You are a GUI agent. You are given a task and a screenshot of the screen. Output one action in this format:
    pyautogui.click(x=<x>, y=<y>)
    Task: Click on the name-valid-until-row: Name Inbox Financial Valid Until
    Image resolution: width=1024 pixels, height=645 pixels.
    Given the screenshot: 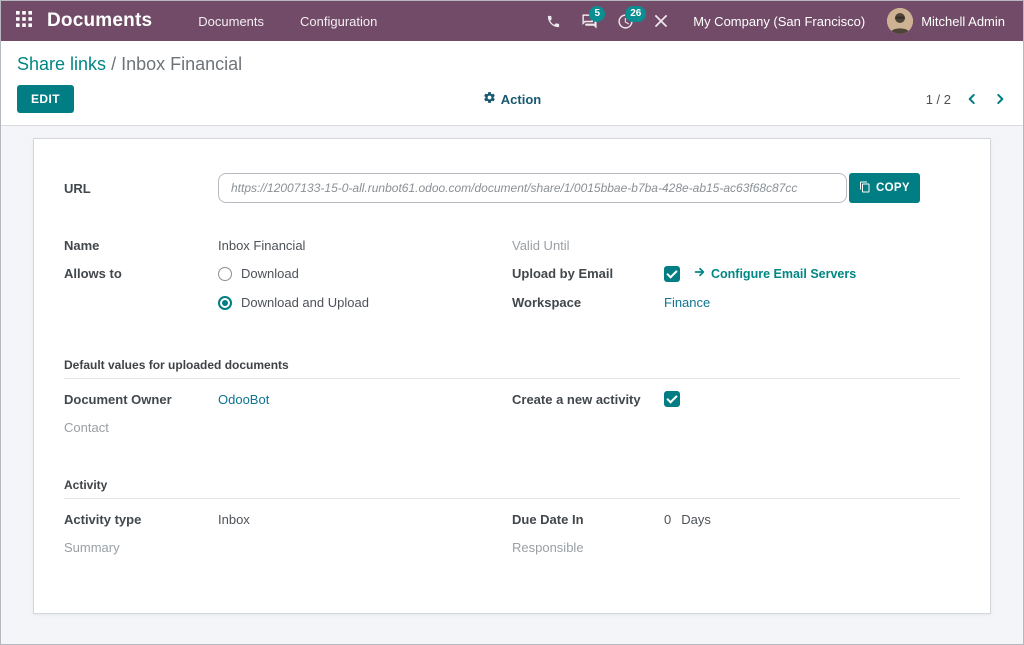 What is the action you would take?
    pyautogui.click(x=512, y=245)
    